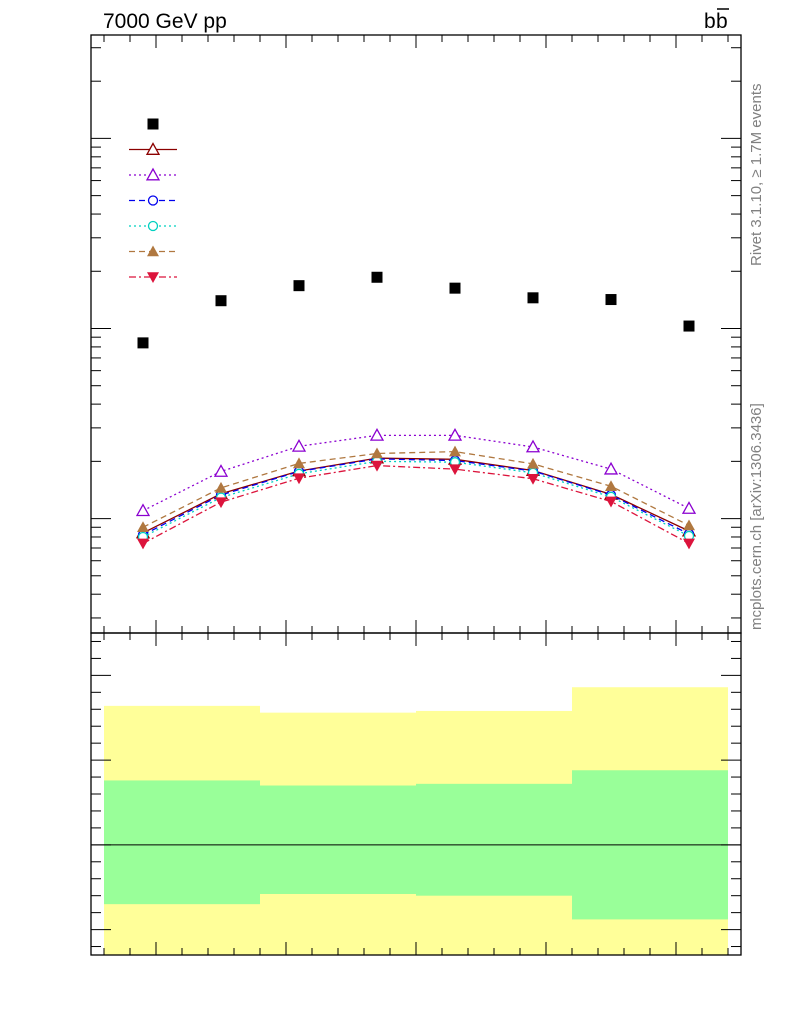 The width and height of the screenshot is (786, 1024). Describe the element at coordinates (710, 21) in the screenshot. I see `header-process-b: b` at that location.